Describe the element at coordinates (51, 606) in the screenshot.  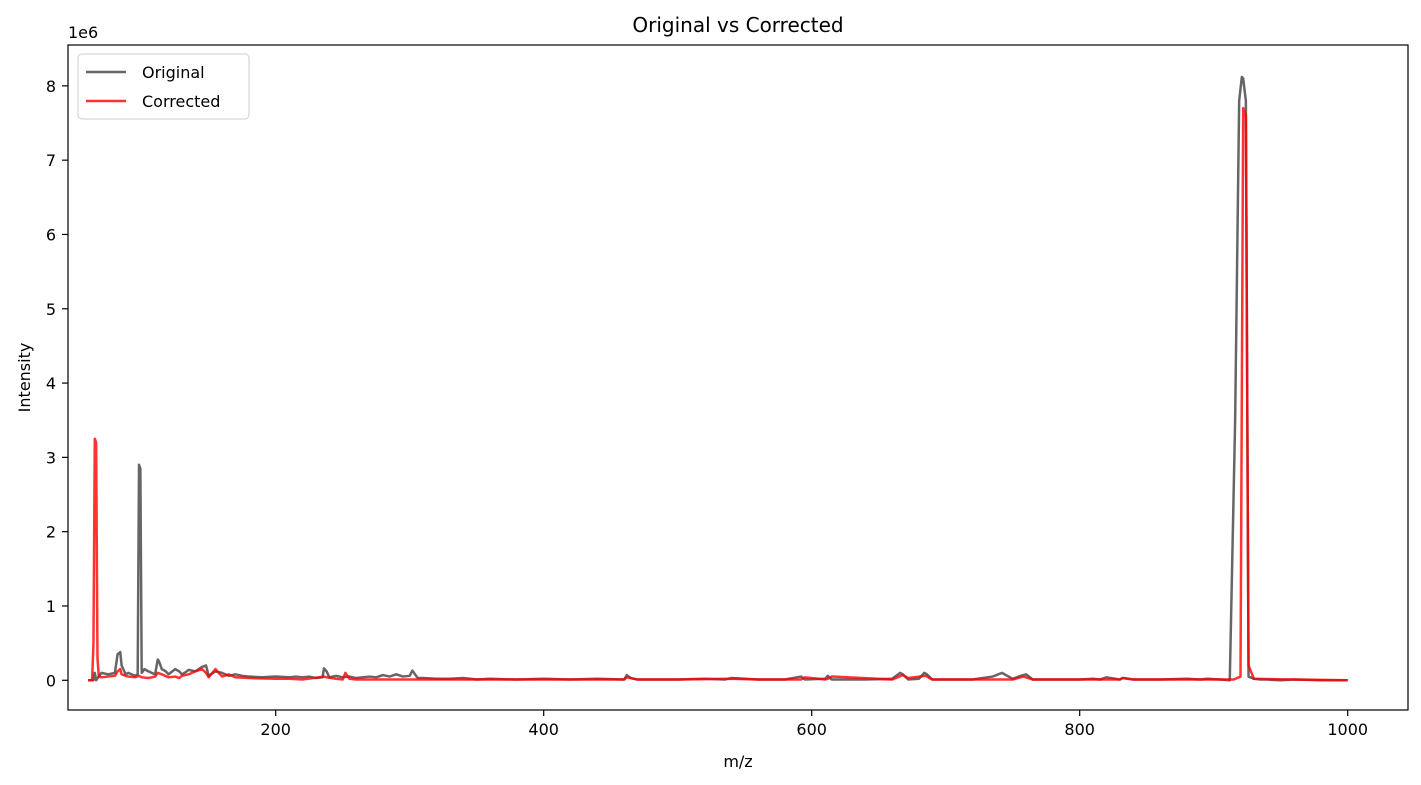
I see `y-tick-label: 1` at that location.